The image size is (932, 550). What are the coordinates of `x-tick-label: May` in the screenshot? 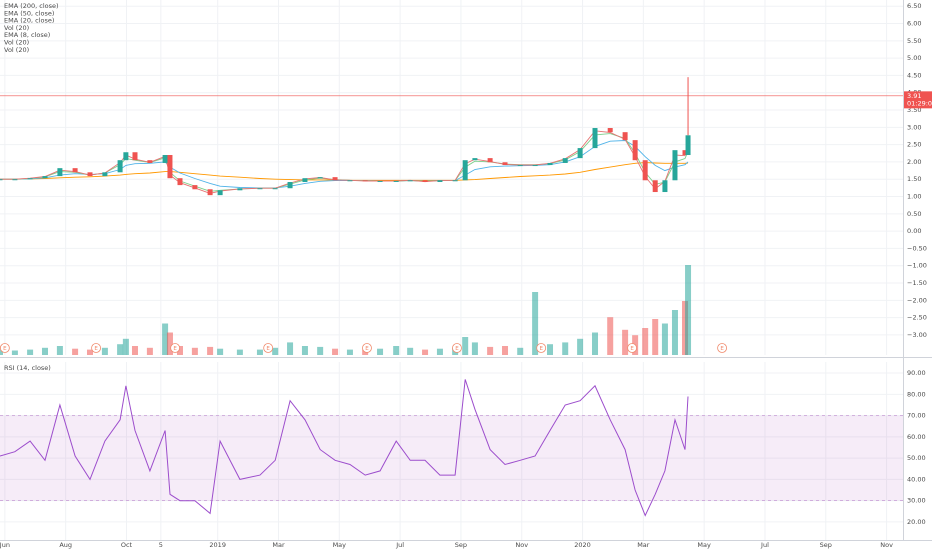 It's located at (340, 545).